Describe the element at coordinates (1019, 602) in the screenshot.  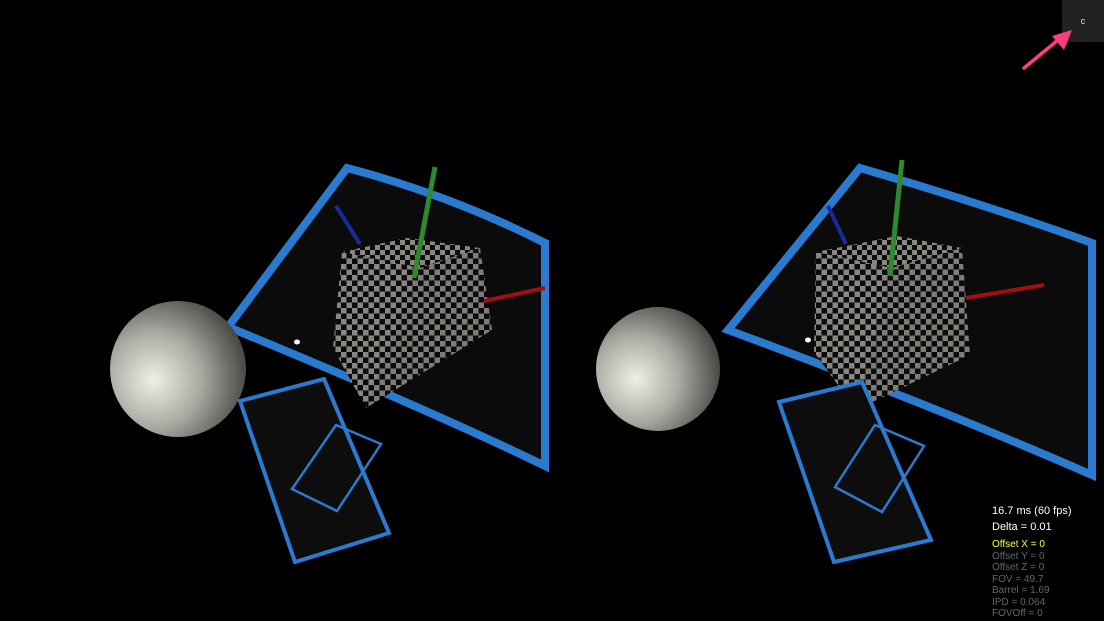
I see `param-ipd: IPD = 0.064` at that location.